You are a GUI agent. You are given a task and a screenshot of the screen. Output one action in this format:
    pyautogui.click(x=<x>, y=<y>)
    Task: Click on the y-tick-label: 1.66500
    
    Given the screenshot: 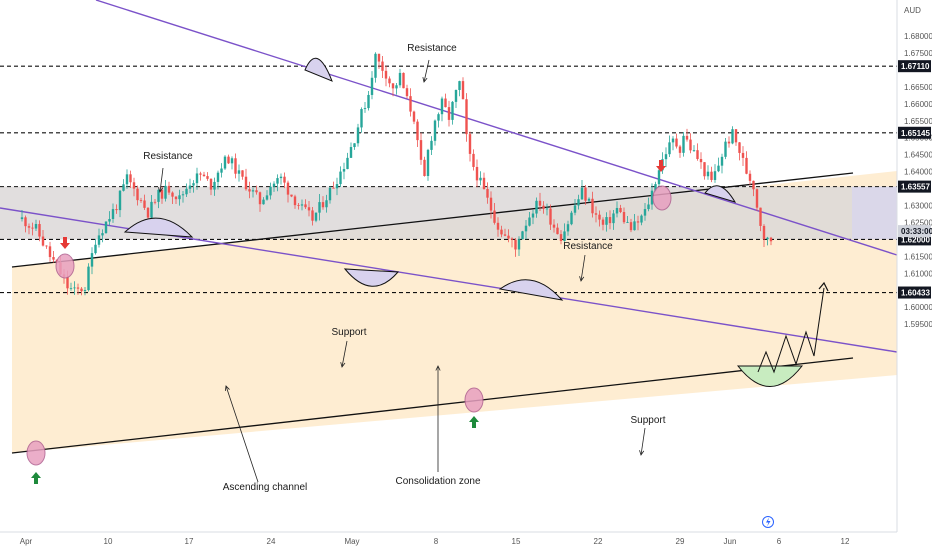 What is the action you would take?
    pyautogui.click(x=918, y=87)
    